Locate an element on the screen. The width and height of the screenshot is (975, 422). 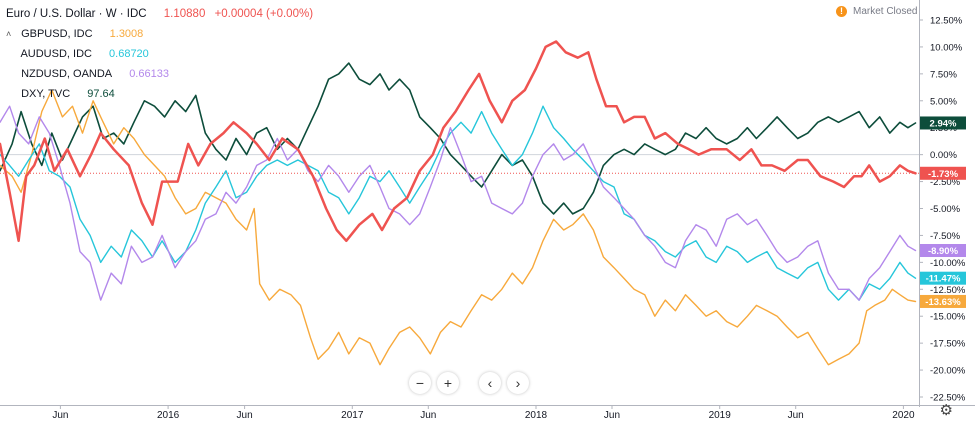
legend-item-gbpusd: ˄ GBPUSD, IDC 1.3008 is located at coordinates (156, 34).